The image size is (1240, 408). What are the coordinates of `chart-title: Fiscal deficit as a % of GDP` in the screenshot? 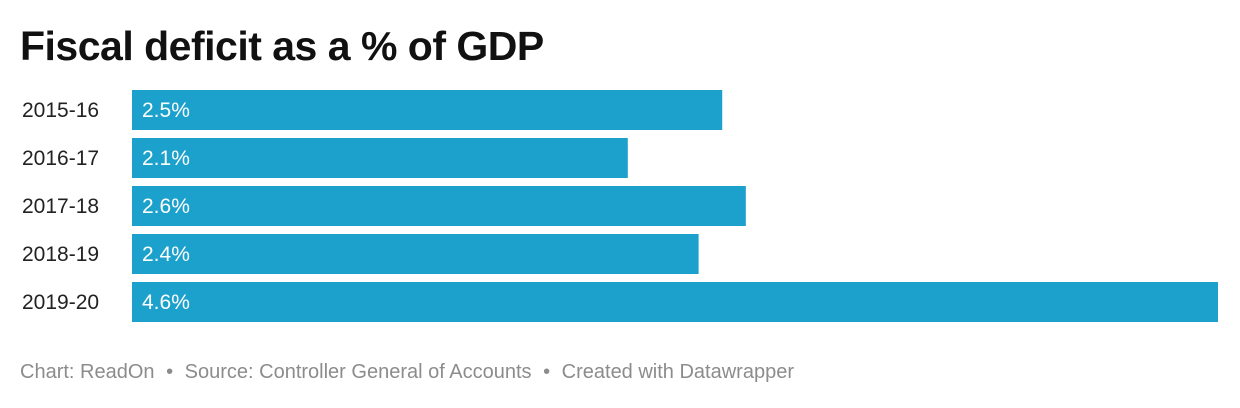 It's located at (282, 46).